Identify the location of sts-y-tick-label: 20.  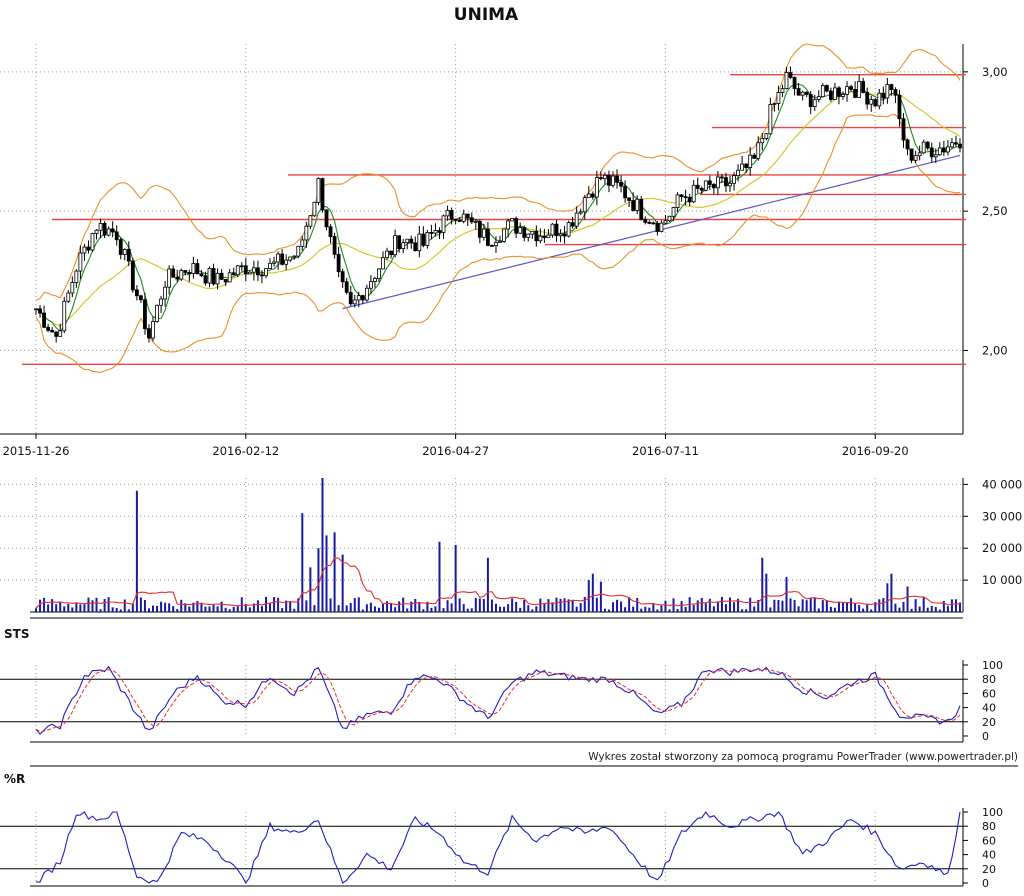
(989, 722).